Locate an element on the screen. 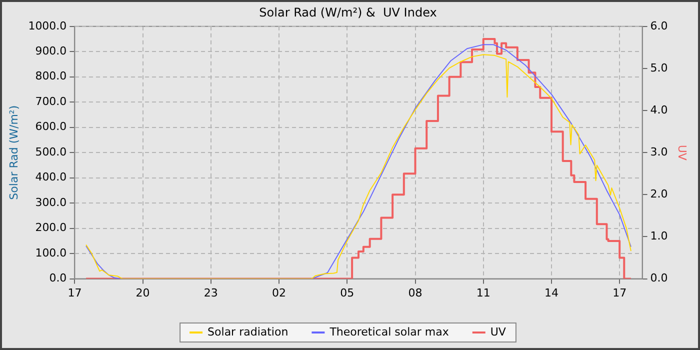 The width and height of the screenshot is (700, 350). y2-tick-label: 4.0 is located at coordinates (659, 109).